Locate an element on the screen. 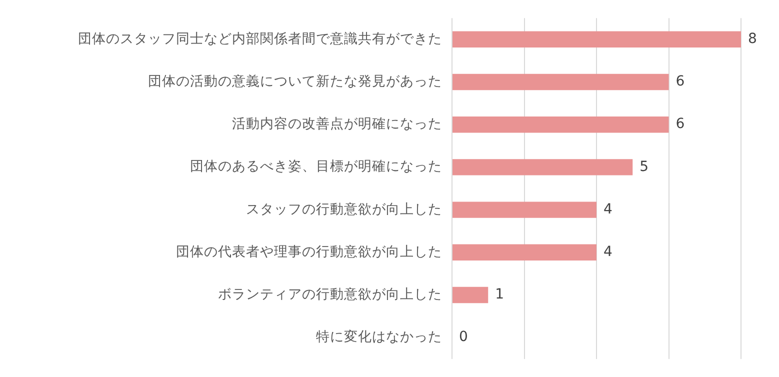 The width and height of the screenshot is (779, 377). y-tick-label: スタッフの行動意欲が向上した is located at coordinates (344, 209).